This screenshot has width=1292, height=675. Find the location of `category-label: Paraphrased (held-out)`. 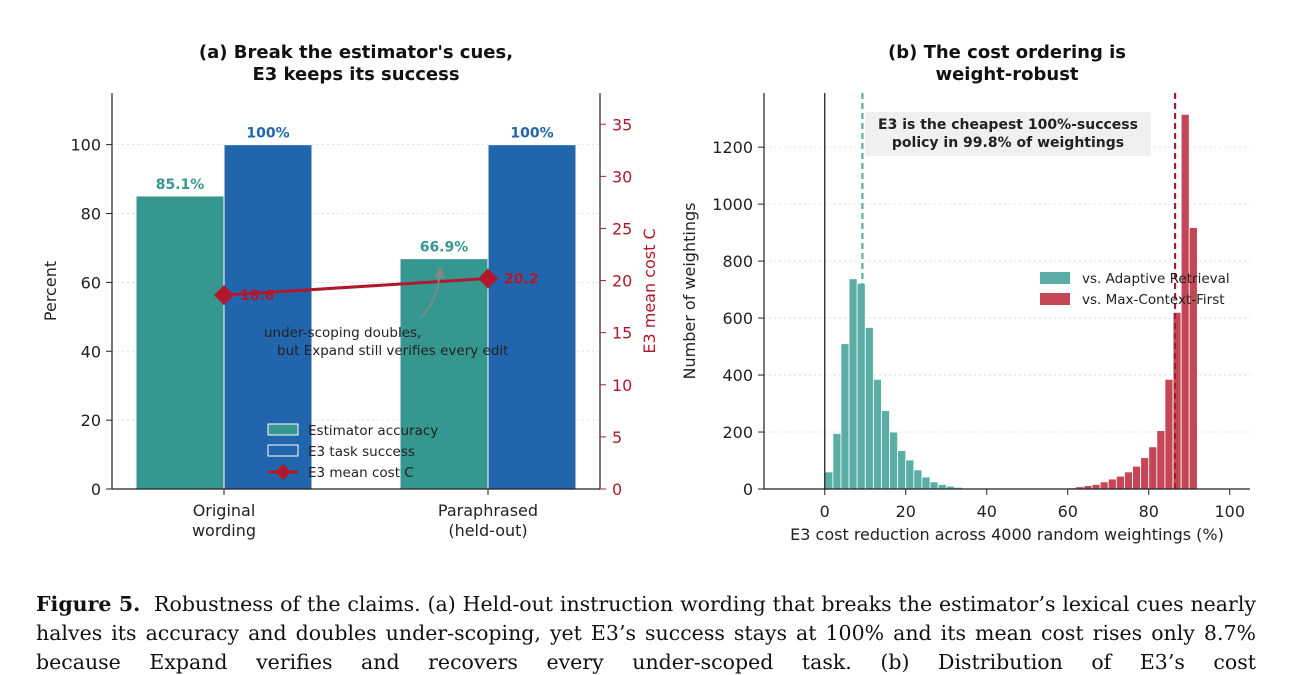

category-label: Paraphrased (held-out) is located at coordinates (488, 520).